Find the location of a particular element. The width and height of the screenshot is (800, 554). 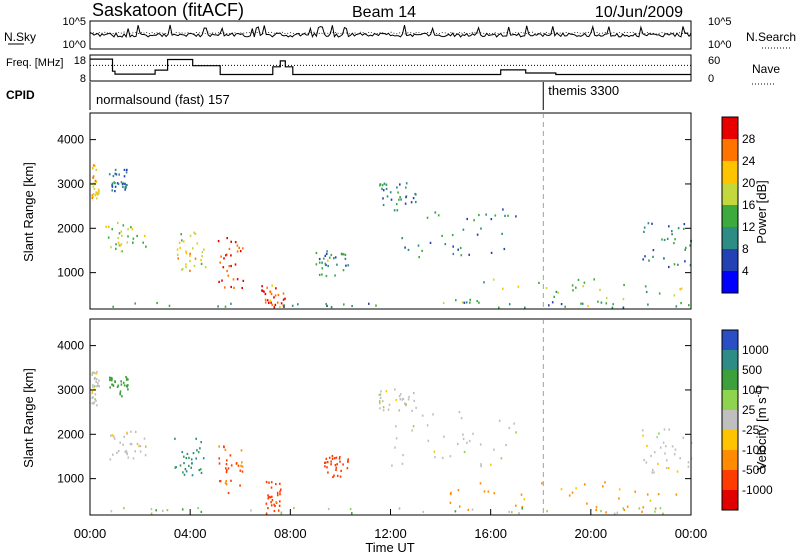

y-tick-label: 2000 is located at coordinates (70, 228).